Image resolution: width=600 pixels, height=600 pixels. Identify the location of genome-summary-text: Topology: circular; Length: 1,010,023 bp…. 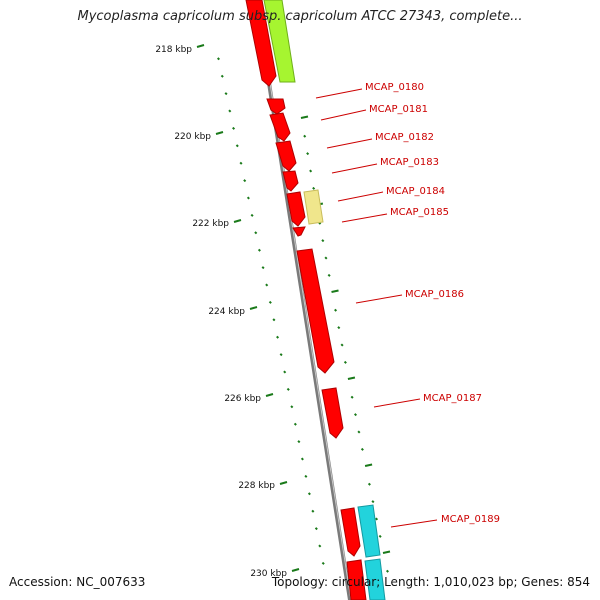
(430, 582).